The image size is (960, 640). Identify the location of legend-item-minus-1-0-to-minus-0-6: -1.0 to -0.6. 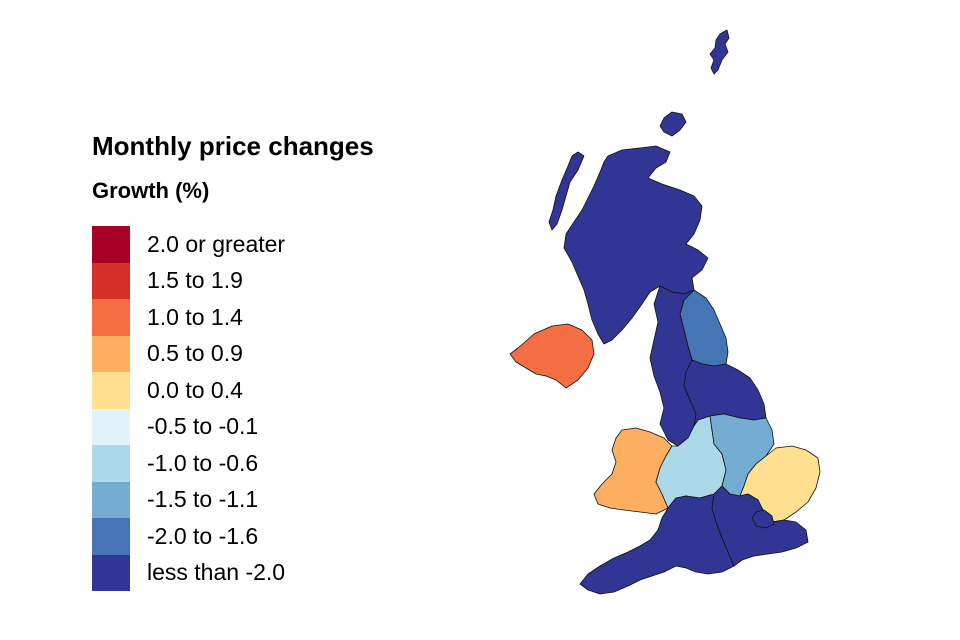
(262, 463).